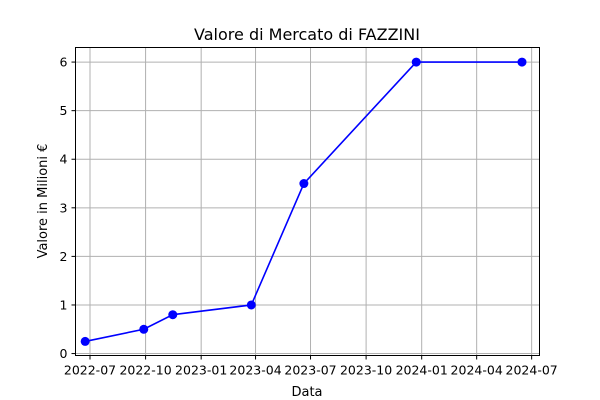  I want to click on x-tick-label: 2022-07, so click(90, 370).